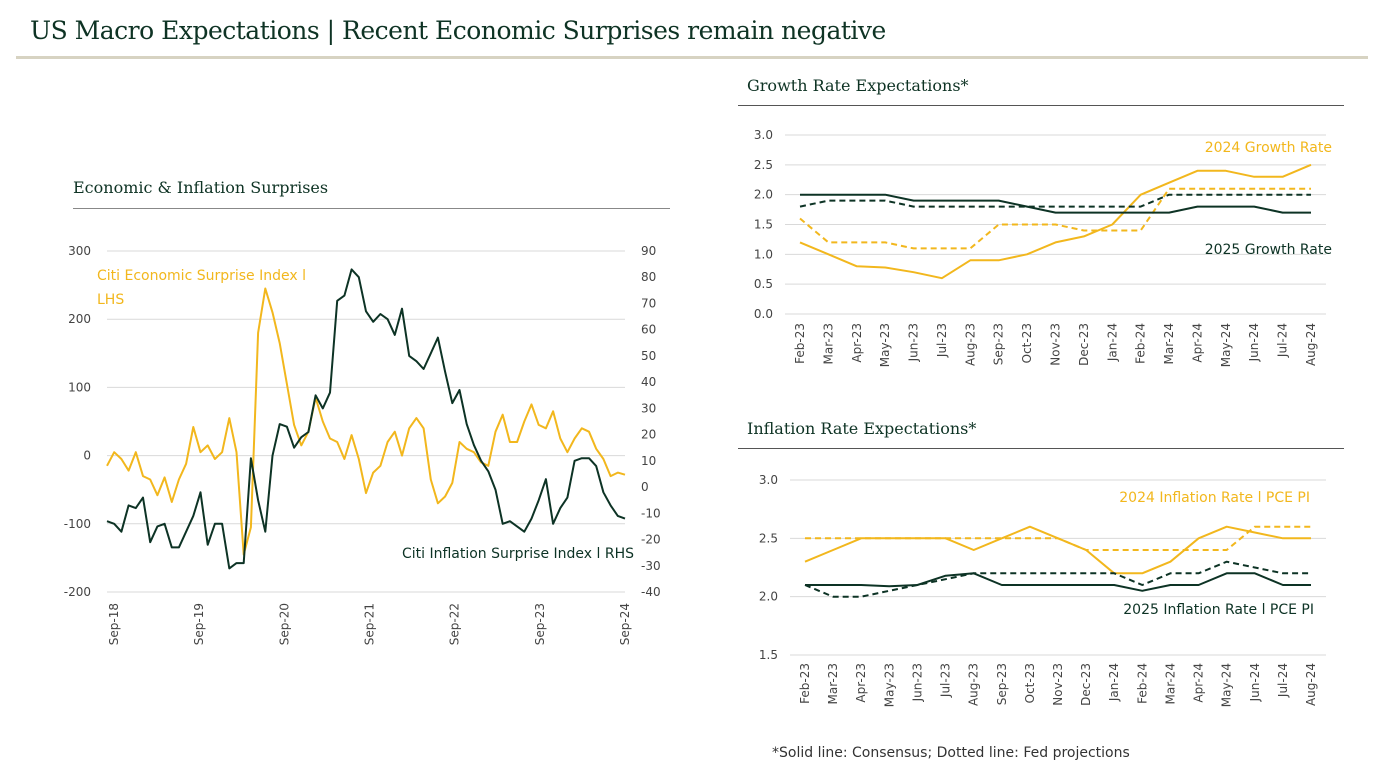 The image size is (1400, 766). I want to click on surprises-title-rule, so click(371, 208).